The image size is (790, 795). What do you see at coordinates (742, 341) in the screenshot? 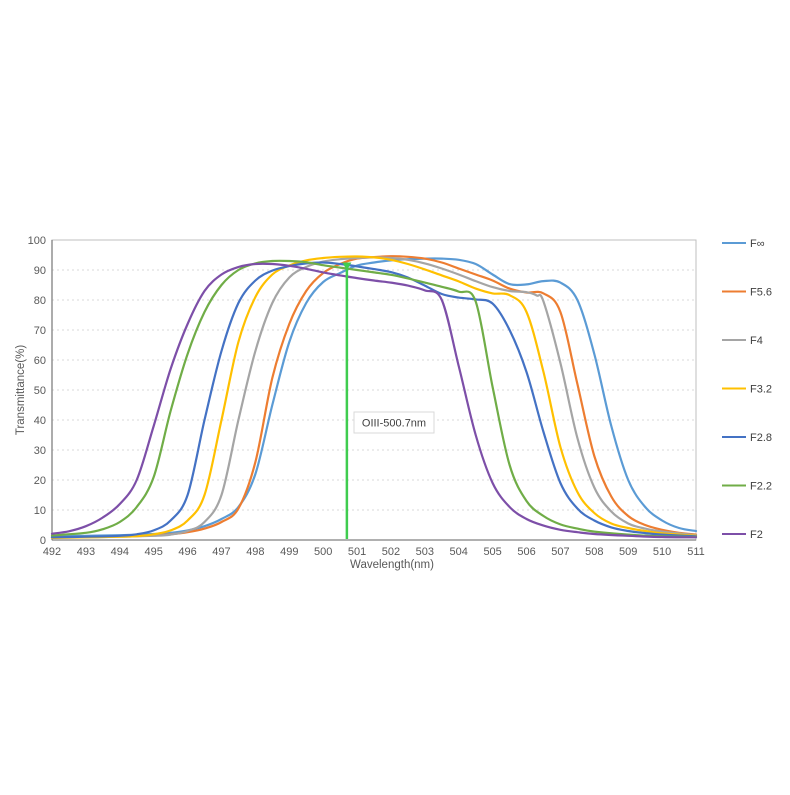
I see `legend-item: F4` at bounding box center [742, 341].